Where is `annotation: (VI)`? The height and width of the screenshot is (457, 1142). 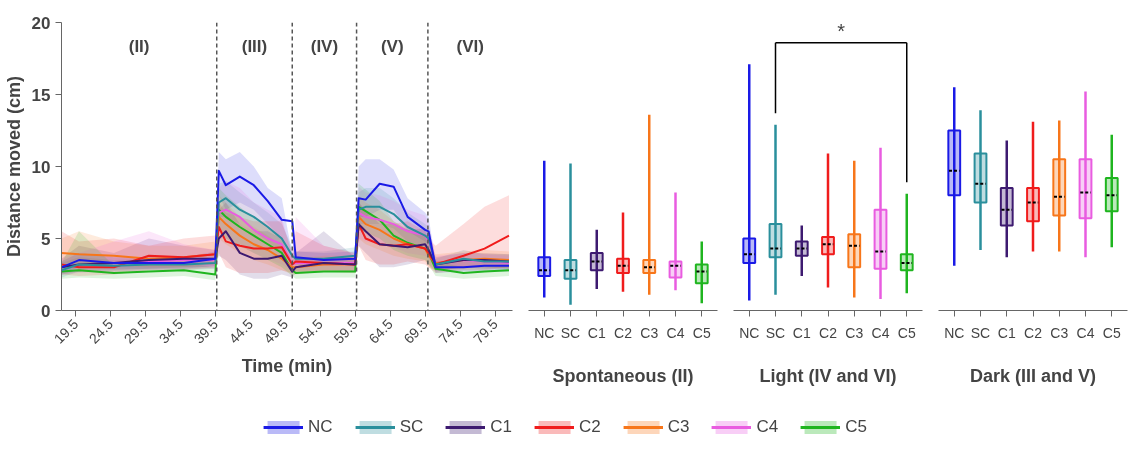
annotation: (VI) is located at coordinates (470, 47).